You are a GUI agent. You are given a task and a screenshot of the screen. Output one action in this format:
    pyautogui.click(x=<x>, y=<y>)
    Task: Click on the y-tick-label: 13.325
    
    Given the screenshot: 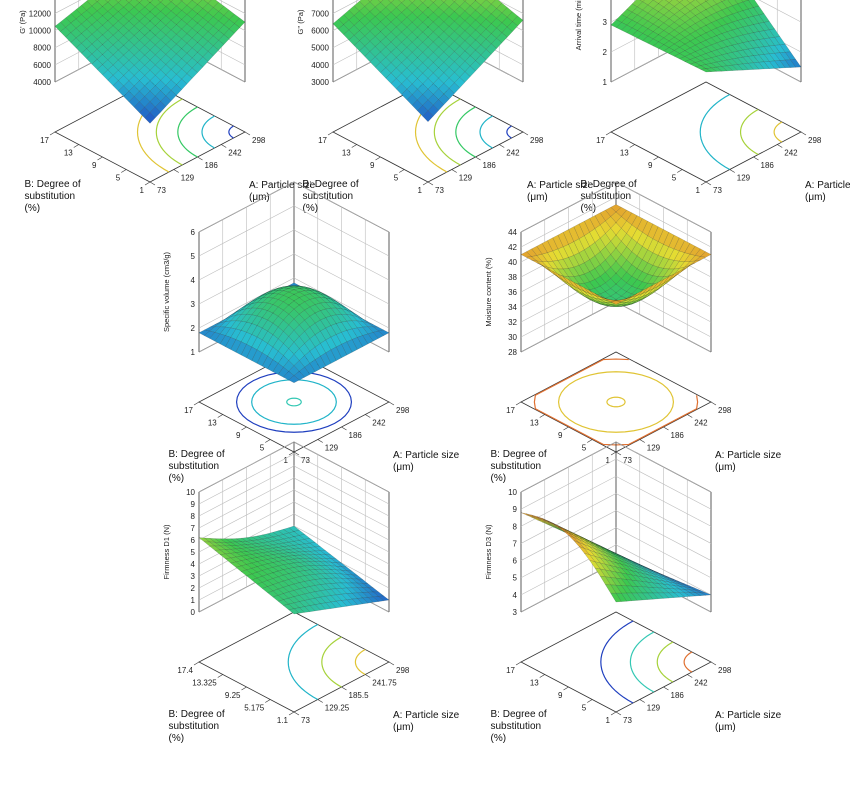 What is the action you would take?
    pyautogui.click(x=204, y=683)
    